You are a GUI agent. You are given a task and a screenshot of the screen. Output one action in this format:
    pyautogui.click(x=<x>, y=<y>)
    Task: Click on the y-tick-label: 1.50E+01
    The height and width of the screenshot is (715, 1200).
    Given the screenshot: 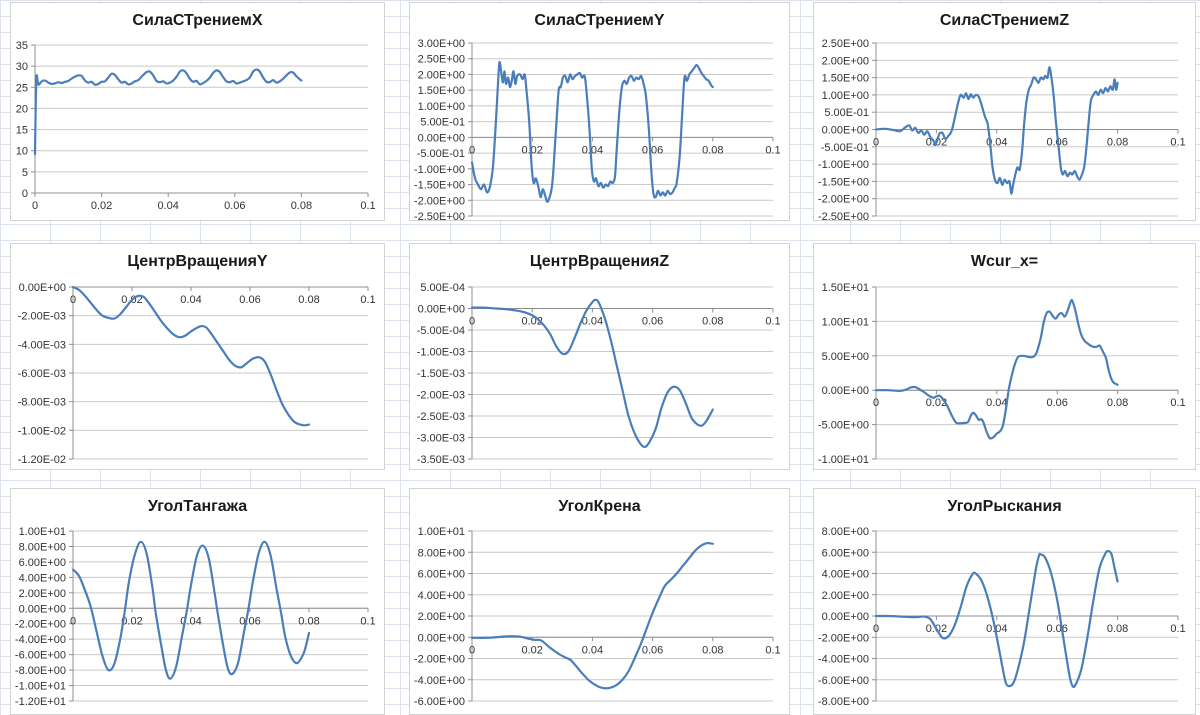 What is the action you would take?
    pyautogui.click(x=845, y=288)
    